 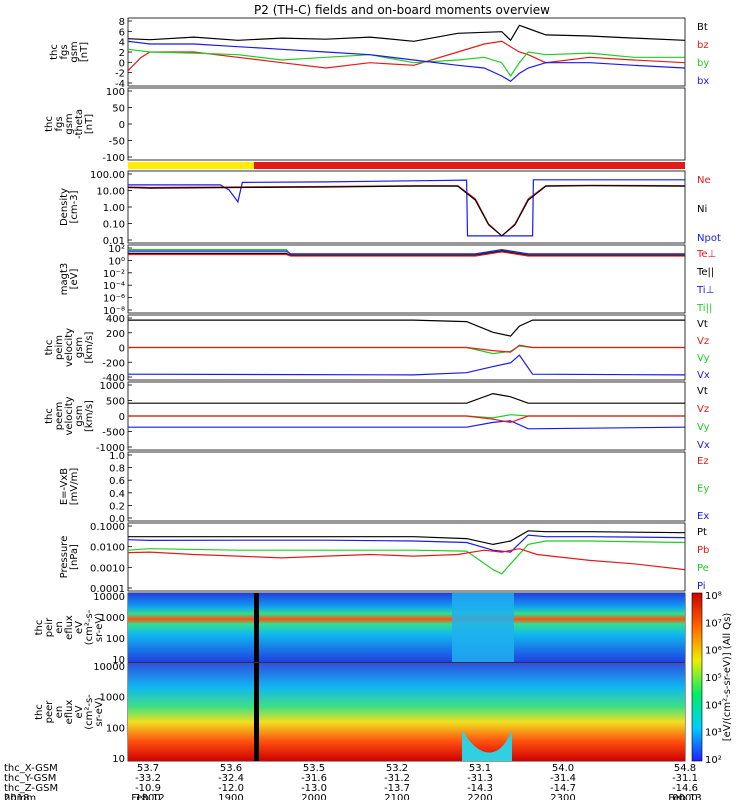 I want to click on footer-value: 2100, so click(x=396, y=796).